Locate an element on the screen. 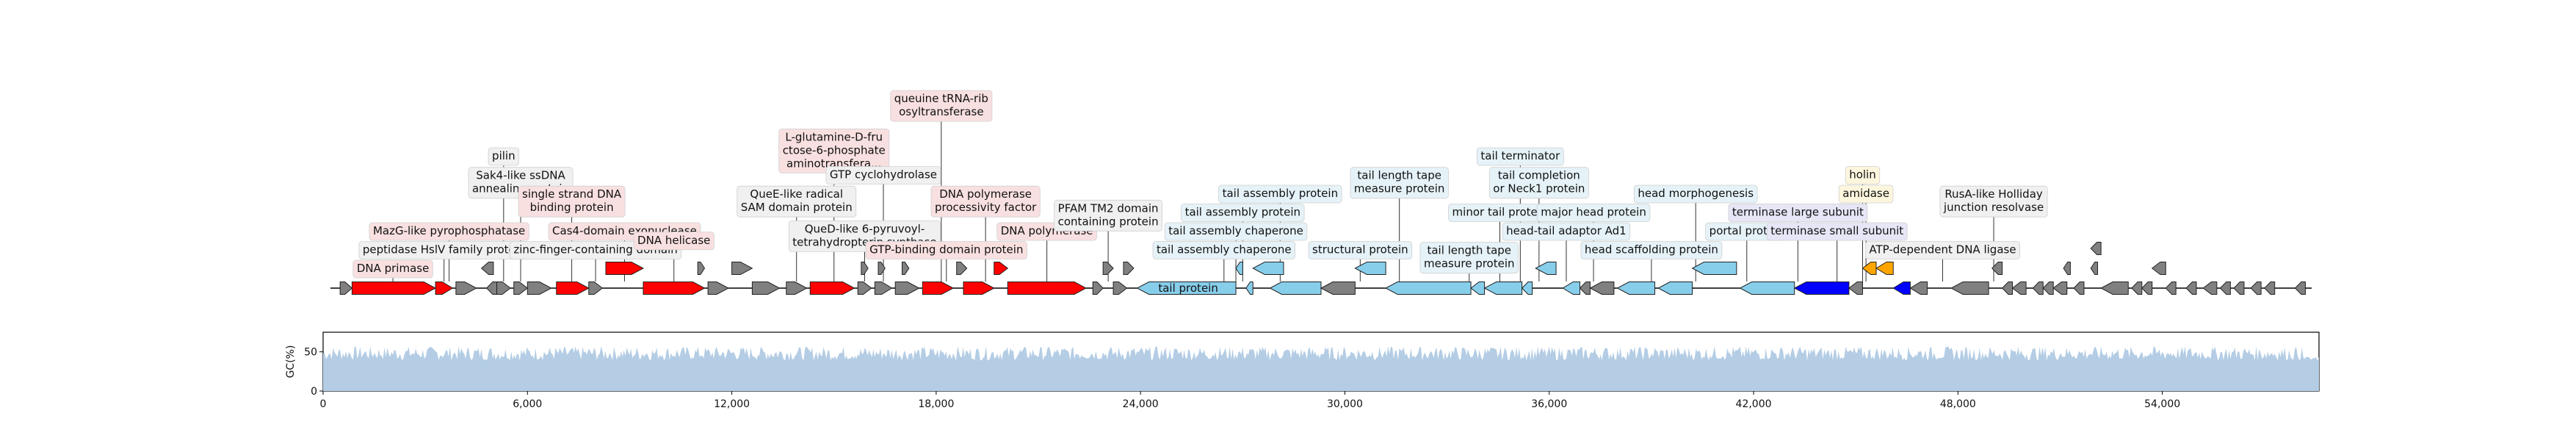 This screenshot has height=441, width=2576. gene-label: ATP-dependent DNA ligase is located at coordinates (1942, 250).